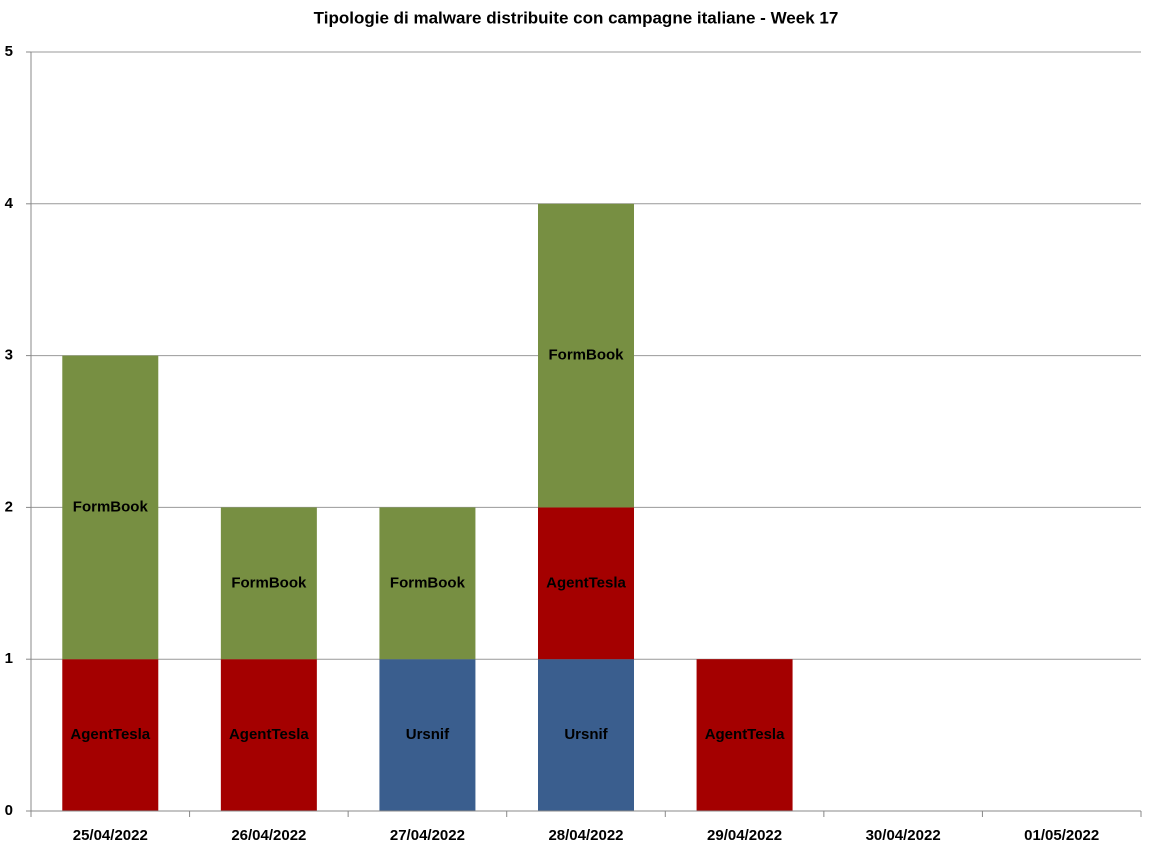  What do you see at coordinates (9, 355) in the screenshot?
I see `y-tick-label: 3` at bounding box center [9, 355].